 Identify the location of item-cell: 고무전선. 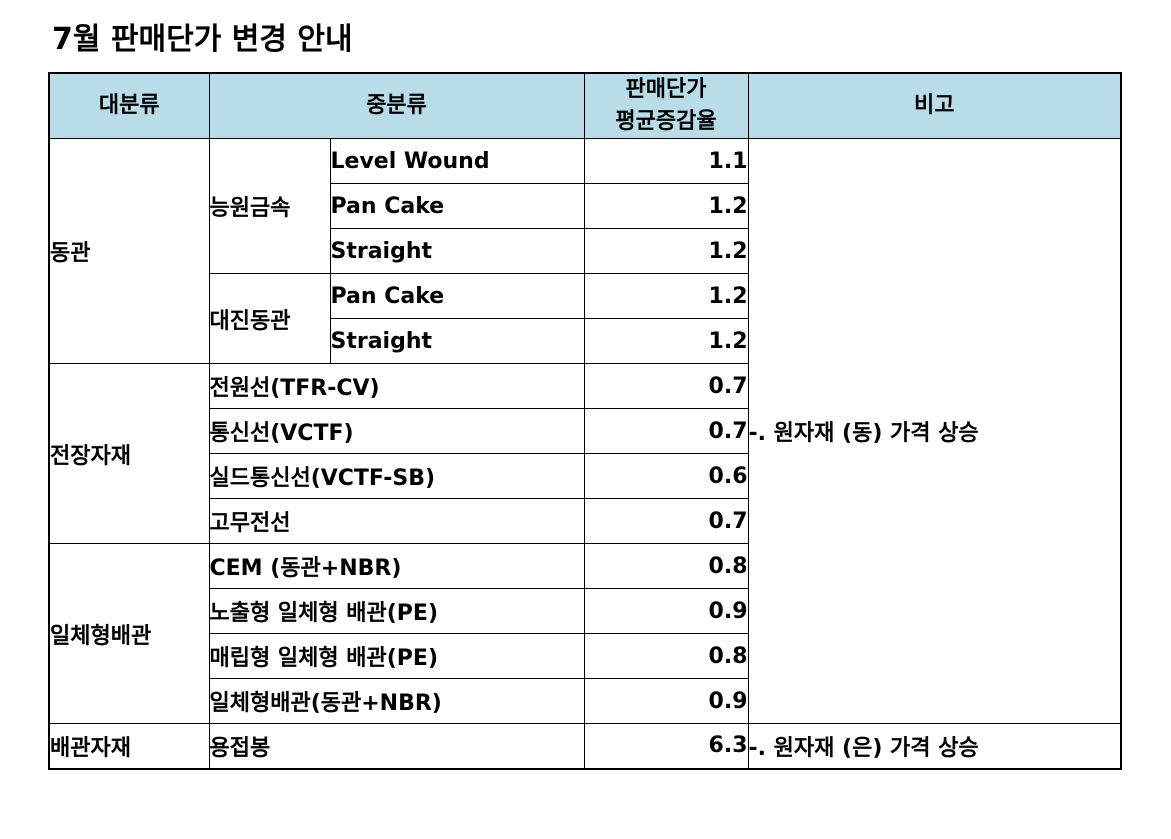
(396, 521).